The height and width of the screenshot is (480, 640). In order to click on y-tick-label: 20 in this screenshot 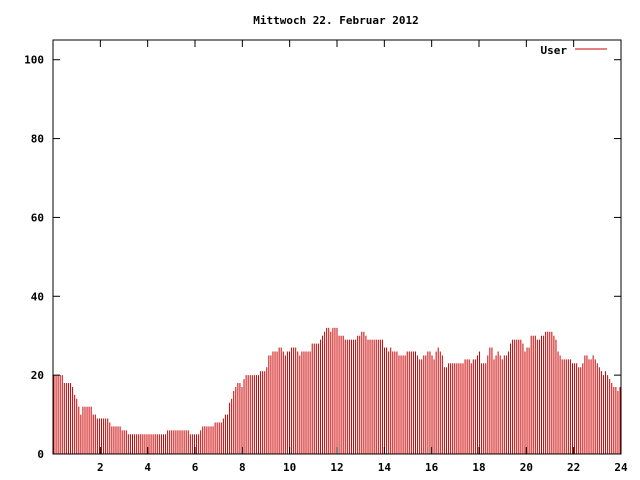, I will do `click(37, 375)`.